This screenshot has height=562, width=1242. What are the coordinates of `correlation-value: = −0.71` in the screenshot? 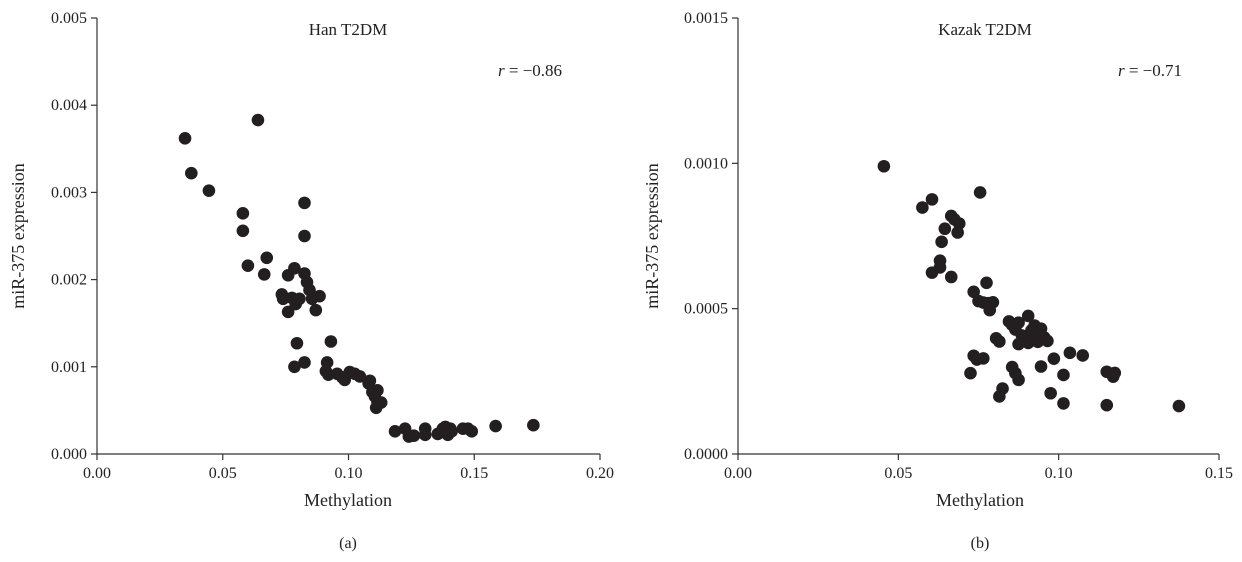 It's located at (1153, 70).